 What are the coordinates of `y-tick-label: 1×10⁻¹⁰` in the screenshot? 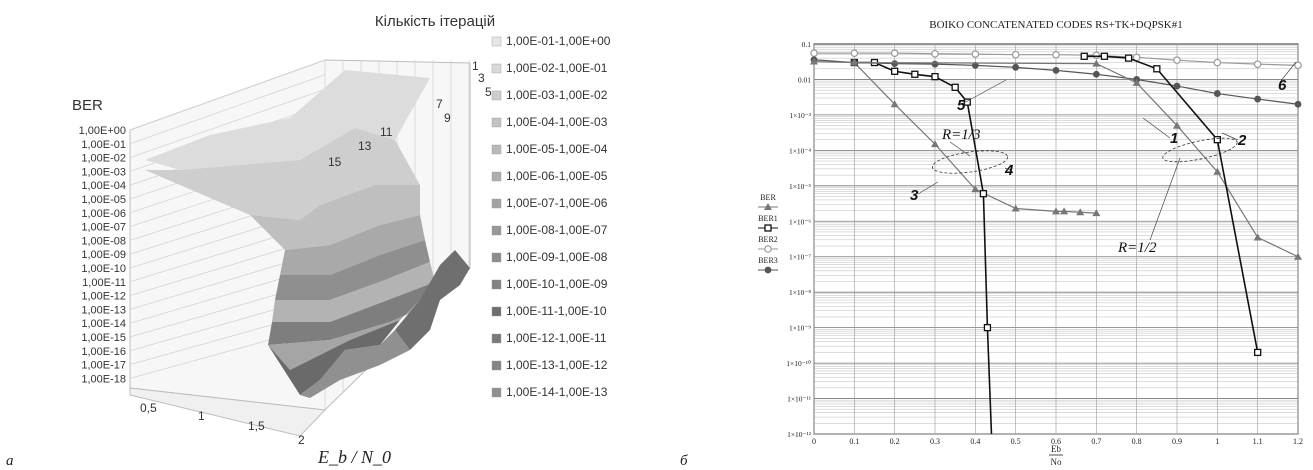 It's located at (798, 363).